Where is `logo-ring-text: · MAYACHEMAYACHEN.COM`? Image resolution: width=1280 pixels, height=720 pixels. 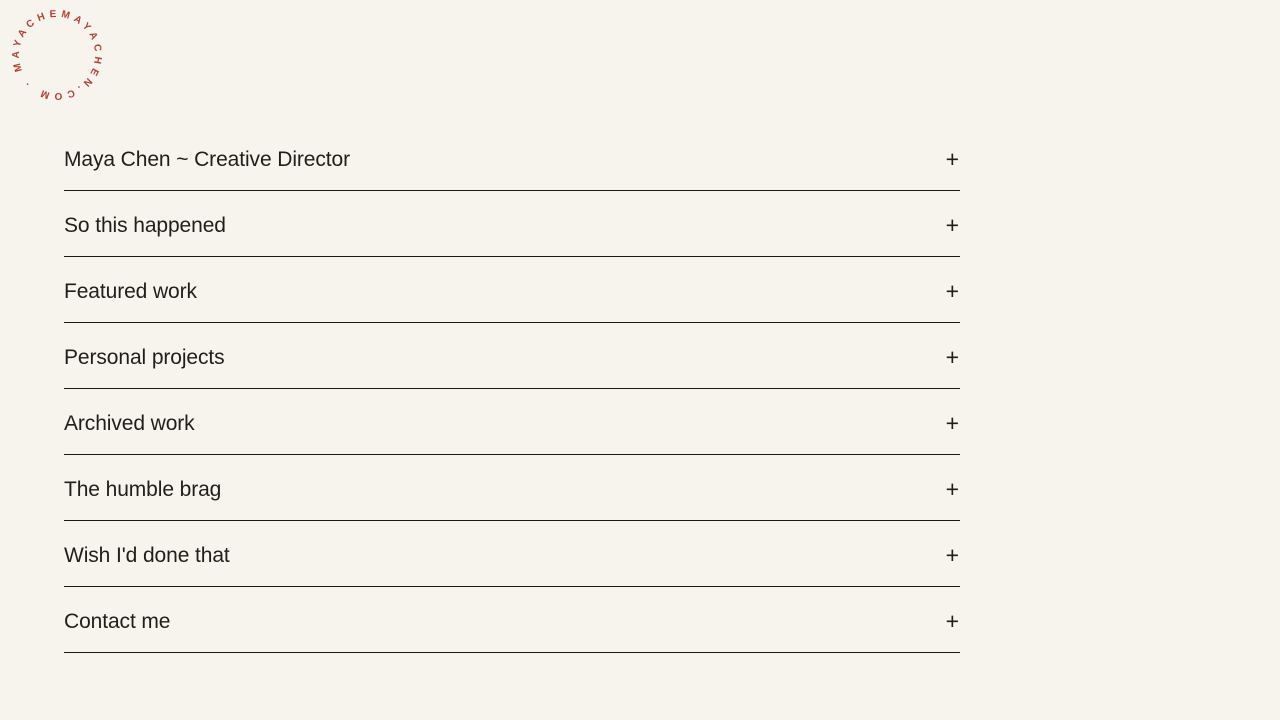 logo-ring-text: · MAYACHEMAYACHEN.COM is located at coordinates (61, 60).